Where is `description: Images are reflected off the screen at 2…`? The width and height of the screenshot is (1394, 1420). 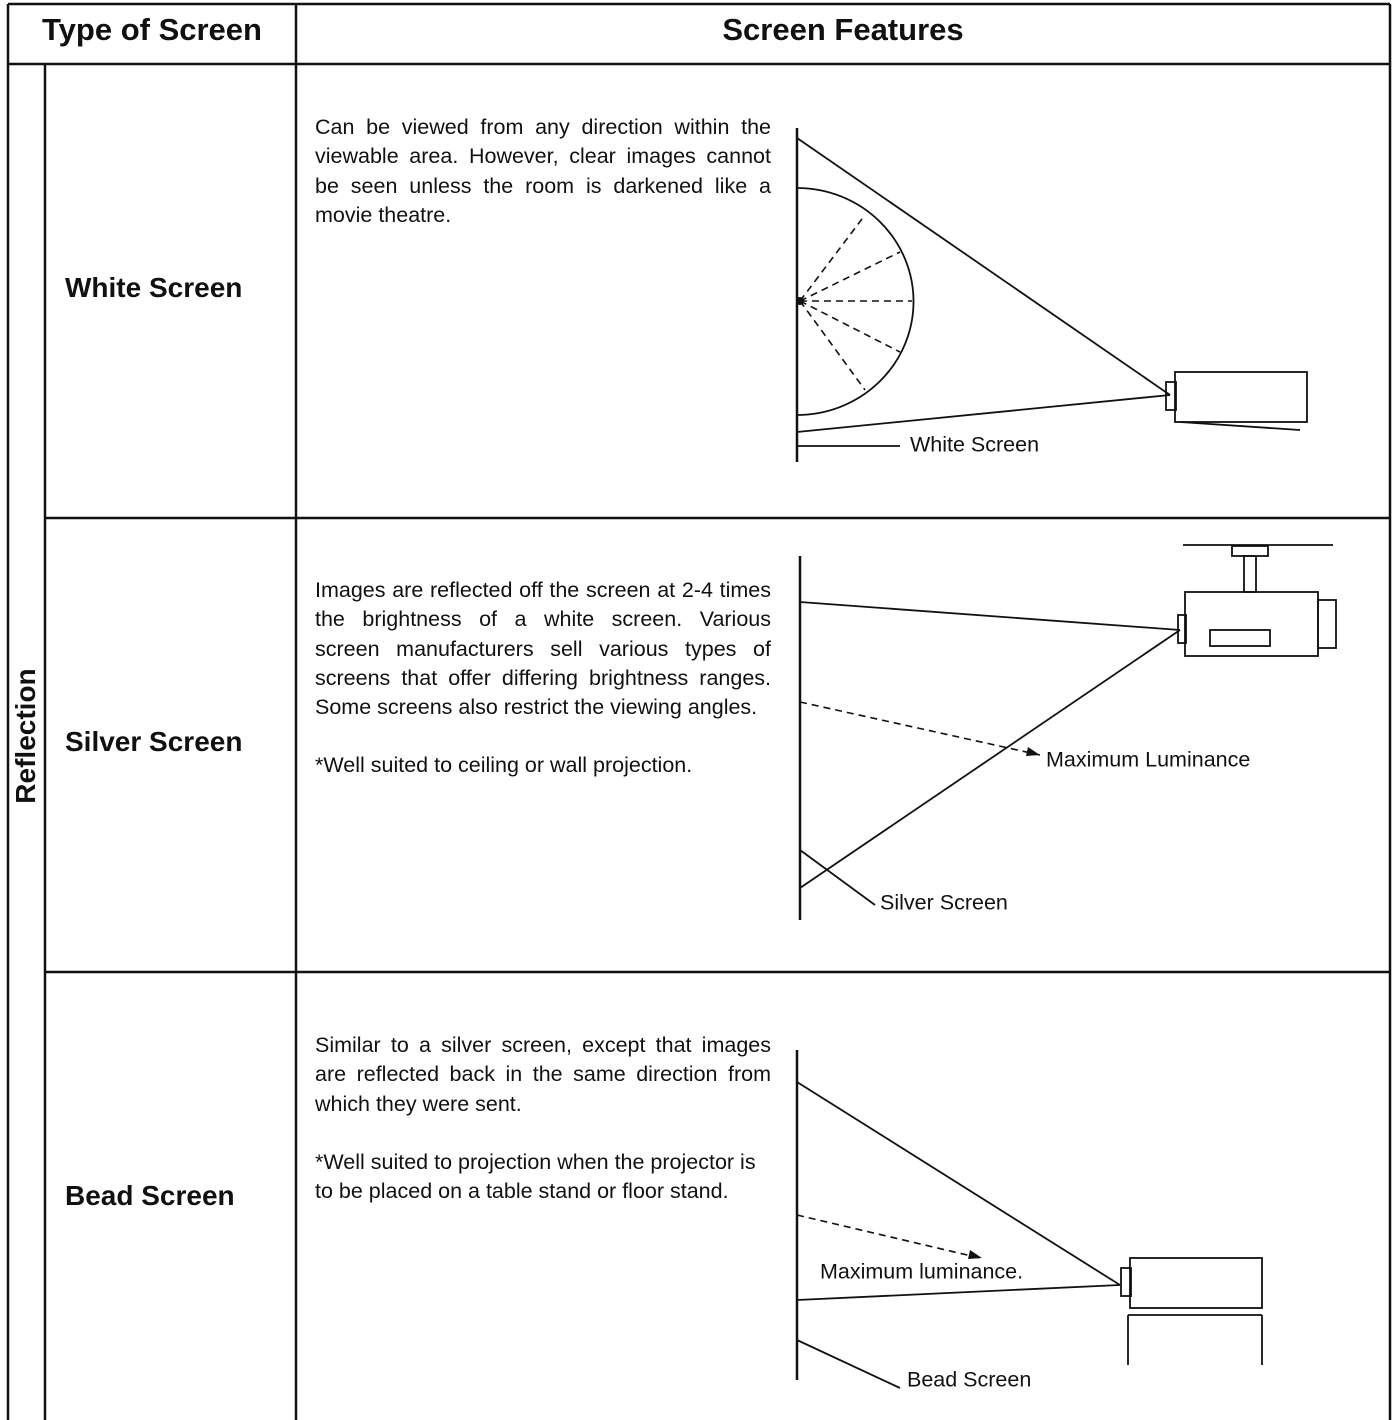 description: Images are reflected off the screen at 2… is located at coordinates (543, 693).